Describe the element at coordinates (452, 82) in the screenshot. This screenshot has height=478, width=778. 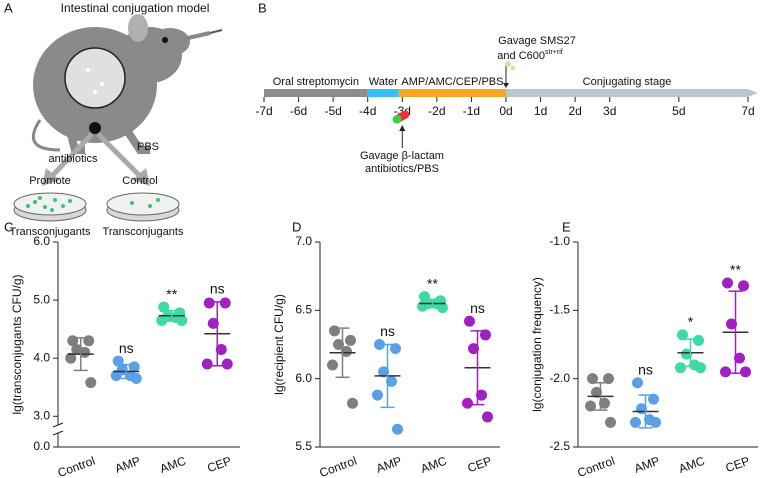
I see `segment-label: AMP/AMC/CEP/PBS` at that location.